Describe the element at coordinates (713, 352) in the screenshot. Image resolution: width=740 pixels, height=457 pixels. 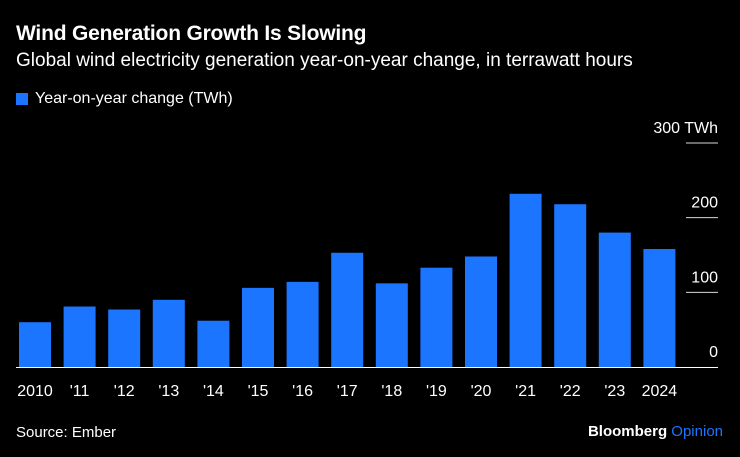
I see `y-tick-label: 0` at that location.